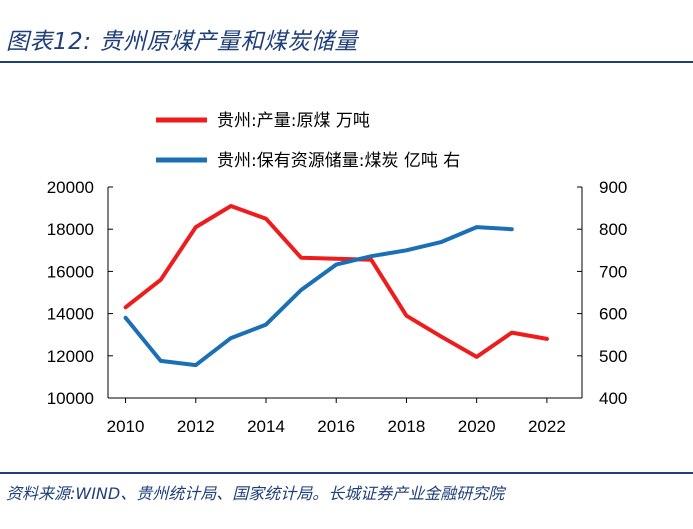  I want to click on y-right-tick-label: 400, so click(613, 398).